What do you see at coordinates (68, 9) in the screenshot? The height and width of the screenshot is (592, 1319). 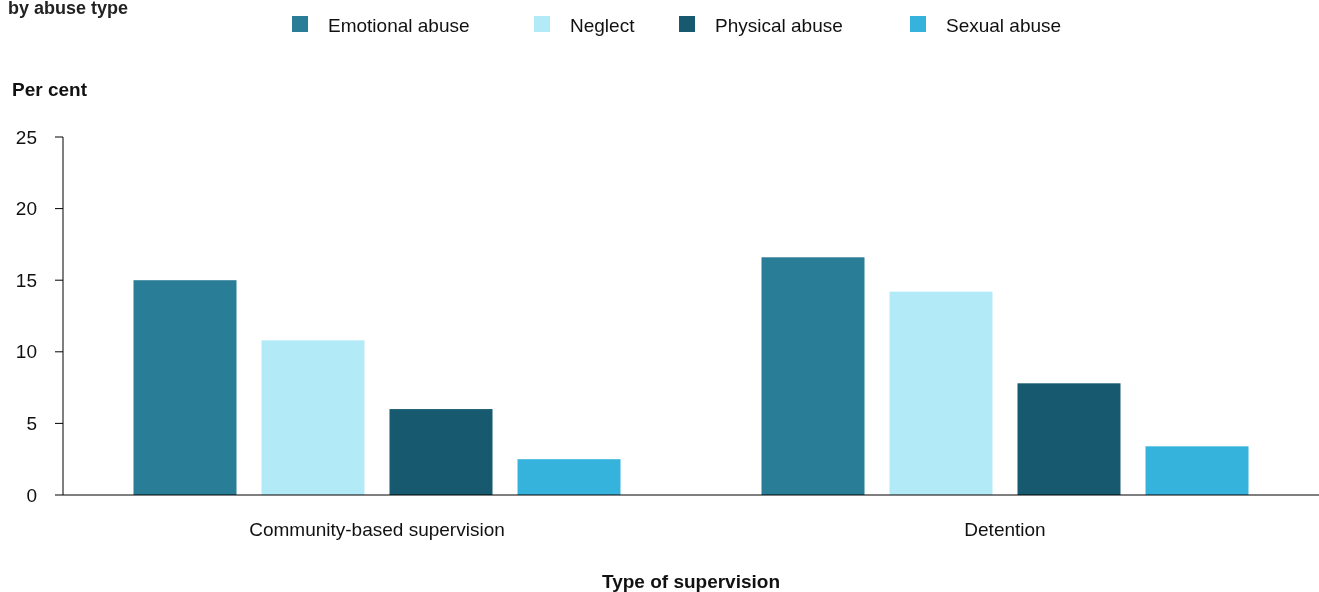 I see `chart-title: by abuse type` at bounding box center [68, 9].